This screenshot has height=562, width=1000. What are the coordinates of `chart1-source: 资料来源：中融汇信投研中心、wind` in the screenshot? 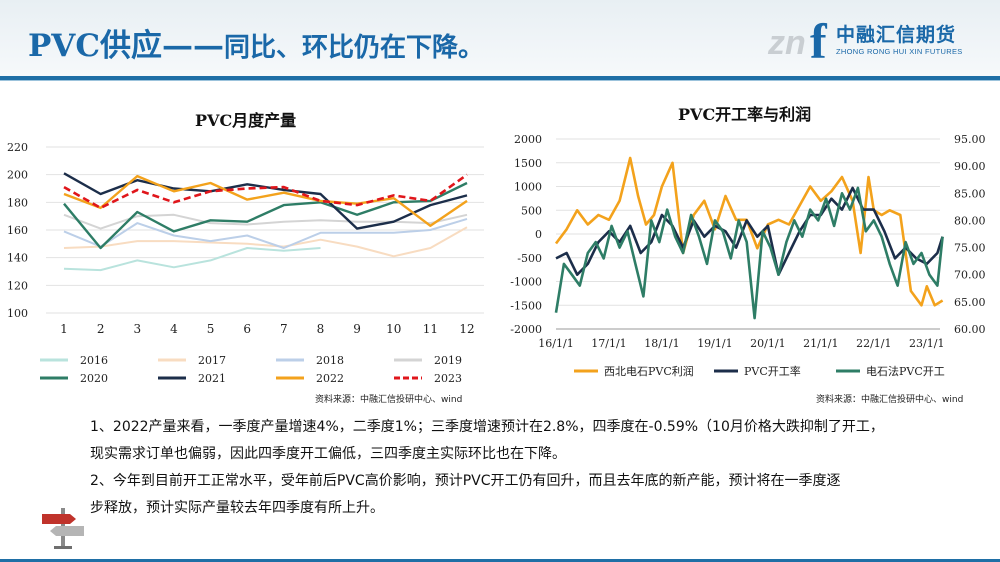 It's located at (389, 400).